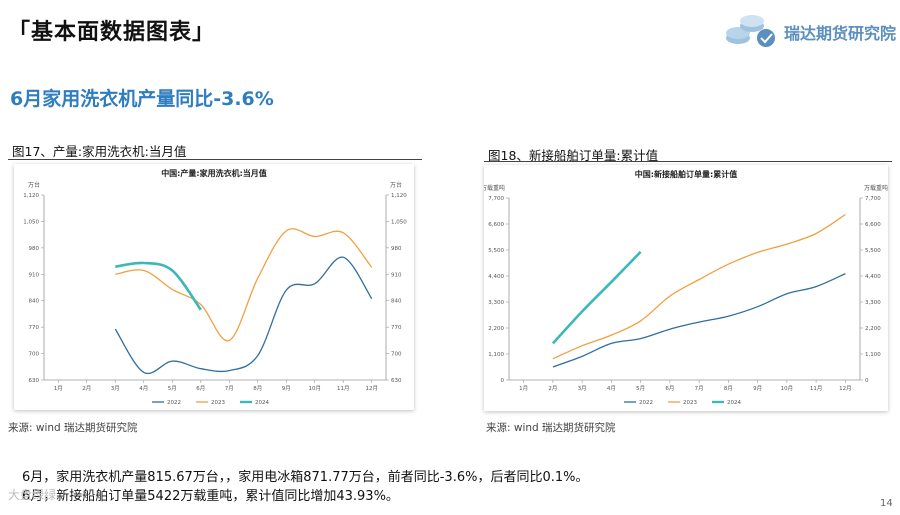  I want to click on coins-logo-icon, so click(750, 31).